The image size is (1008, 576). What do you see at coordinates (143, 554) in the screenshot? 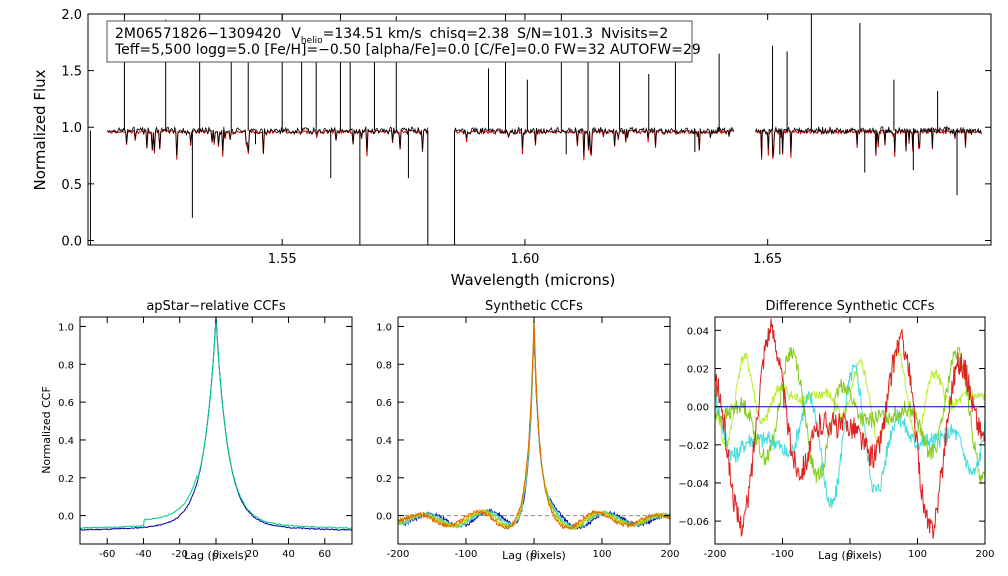
I see `x-tick-label: -40` at bounding box center [143, 554].